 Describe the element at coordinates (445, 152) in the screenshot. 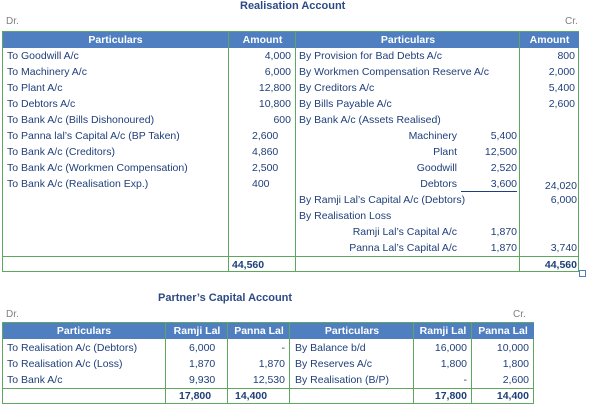

I see `asset-name-1: Plant` at that location.